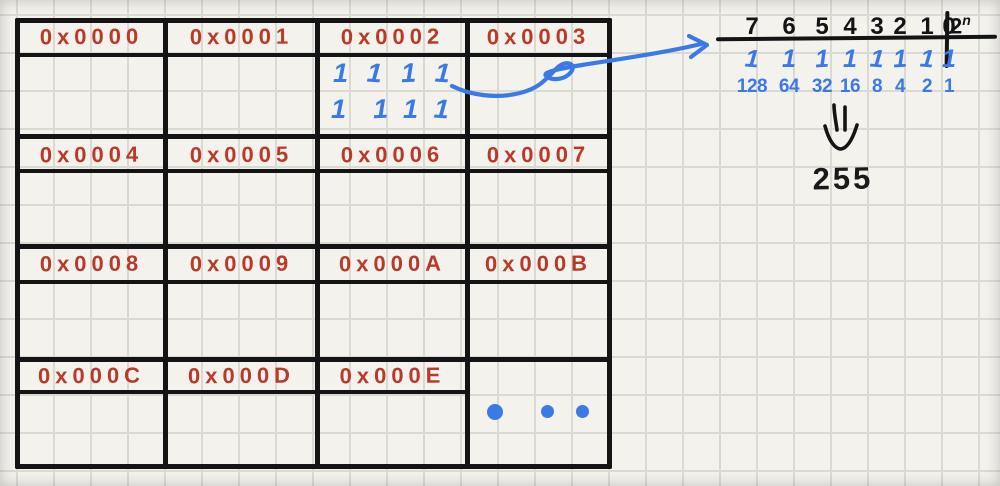 This screenshot has width=1000, height=486. I want to click on decimal-result: 255, so click(843, 178).